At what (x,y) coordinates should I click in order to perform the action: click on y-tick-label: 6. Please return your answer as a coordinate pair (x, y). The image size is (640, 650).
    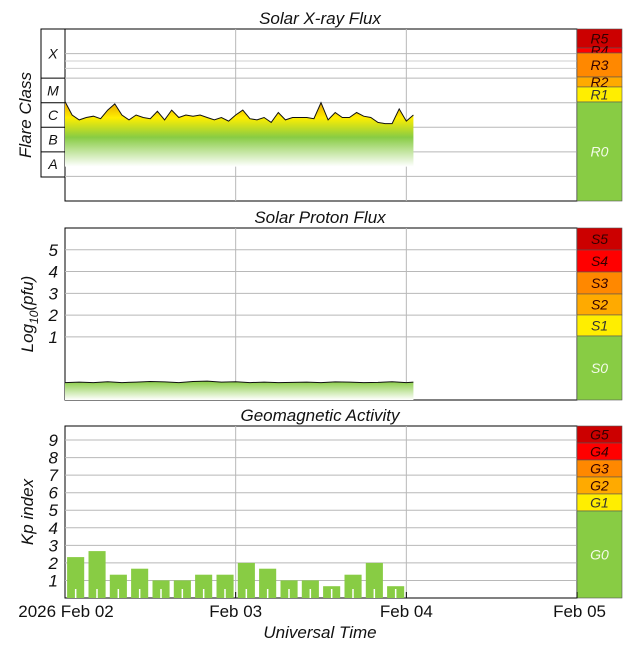
    Looking at the image, I should click on (54, 493).